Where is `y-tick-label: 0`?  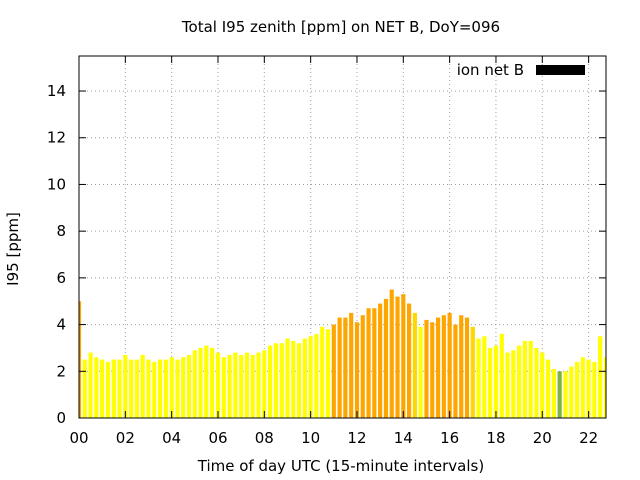
y-tick-label: 0 is located at coordinates (61, 418).